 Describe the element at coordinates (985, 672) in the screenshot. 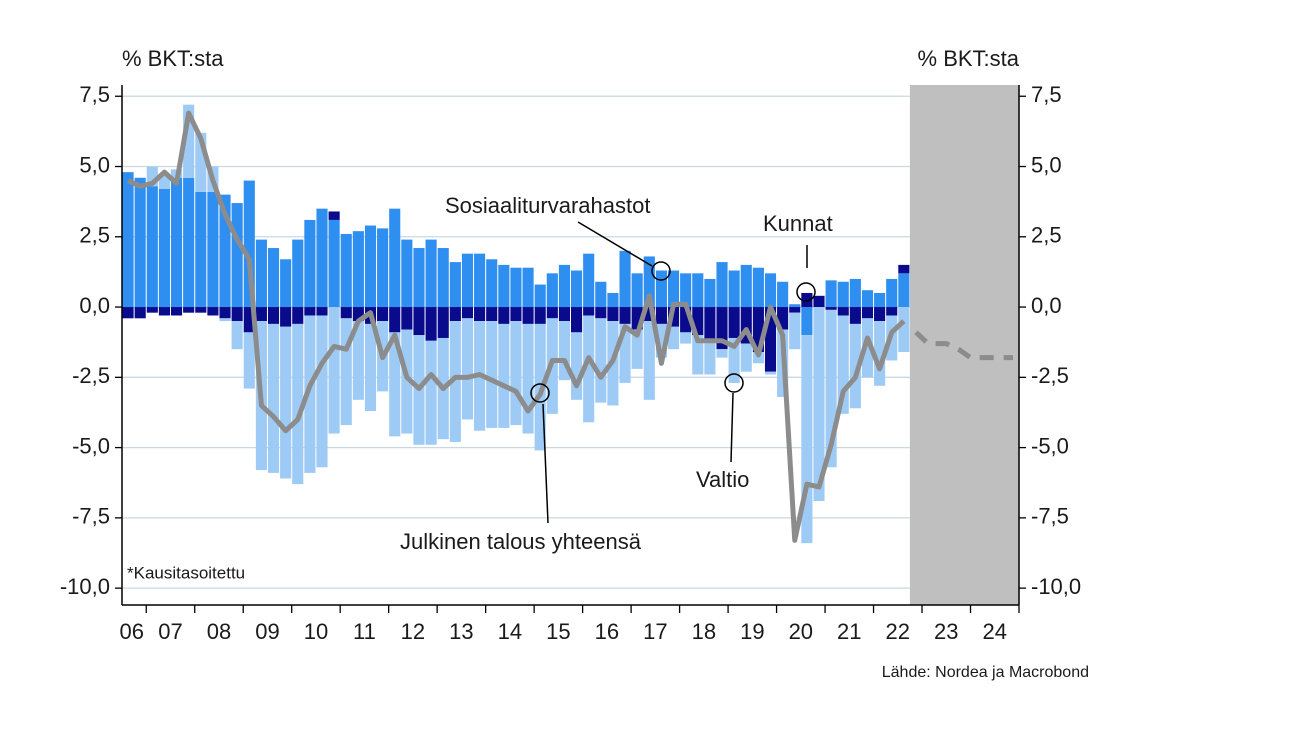

I see `source: Lähde: Nordea ja Macrobond` at that location.